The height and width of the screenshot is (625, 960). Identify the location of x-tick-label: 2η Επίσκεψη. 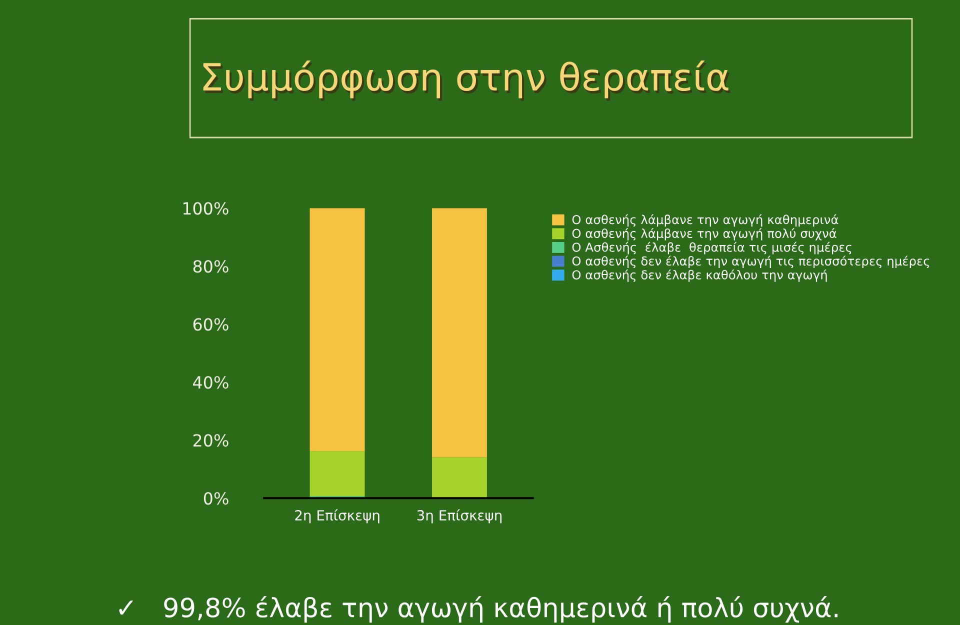
(337, 516).